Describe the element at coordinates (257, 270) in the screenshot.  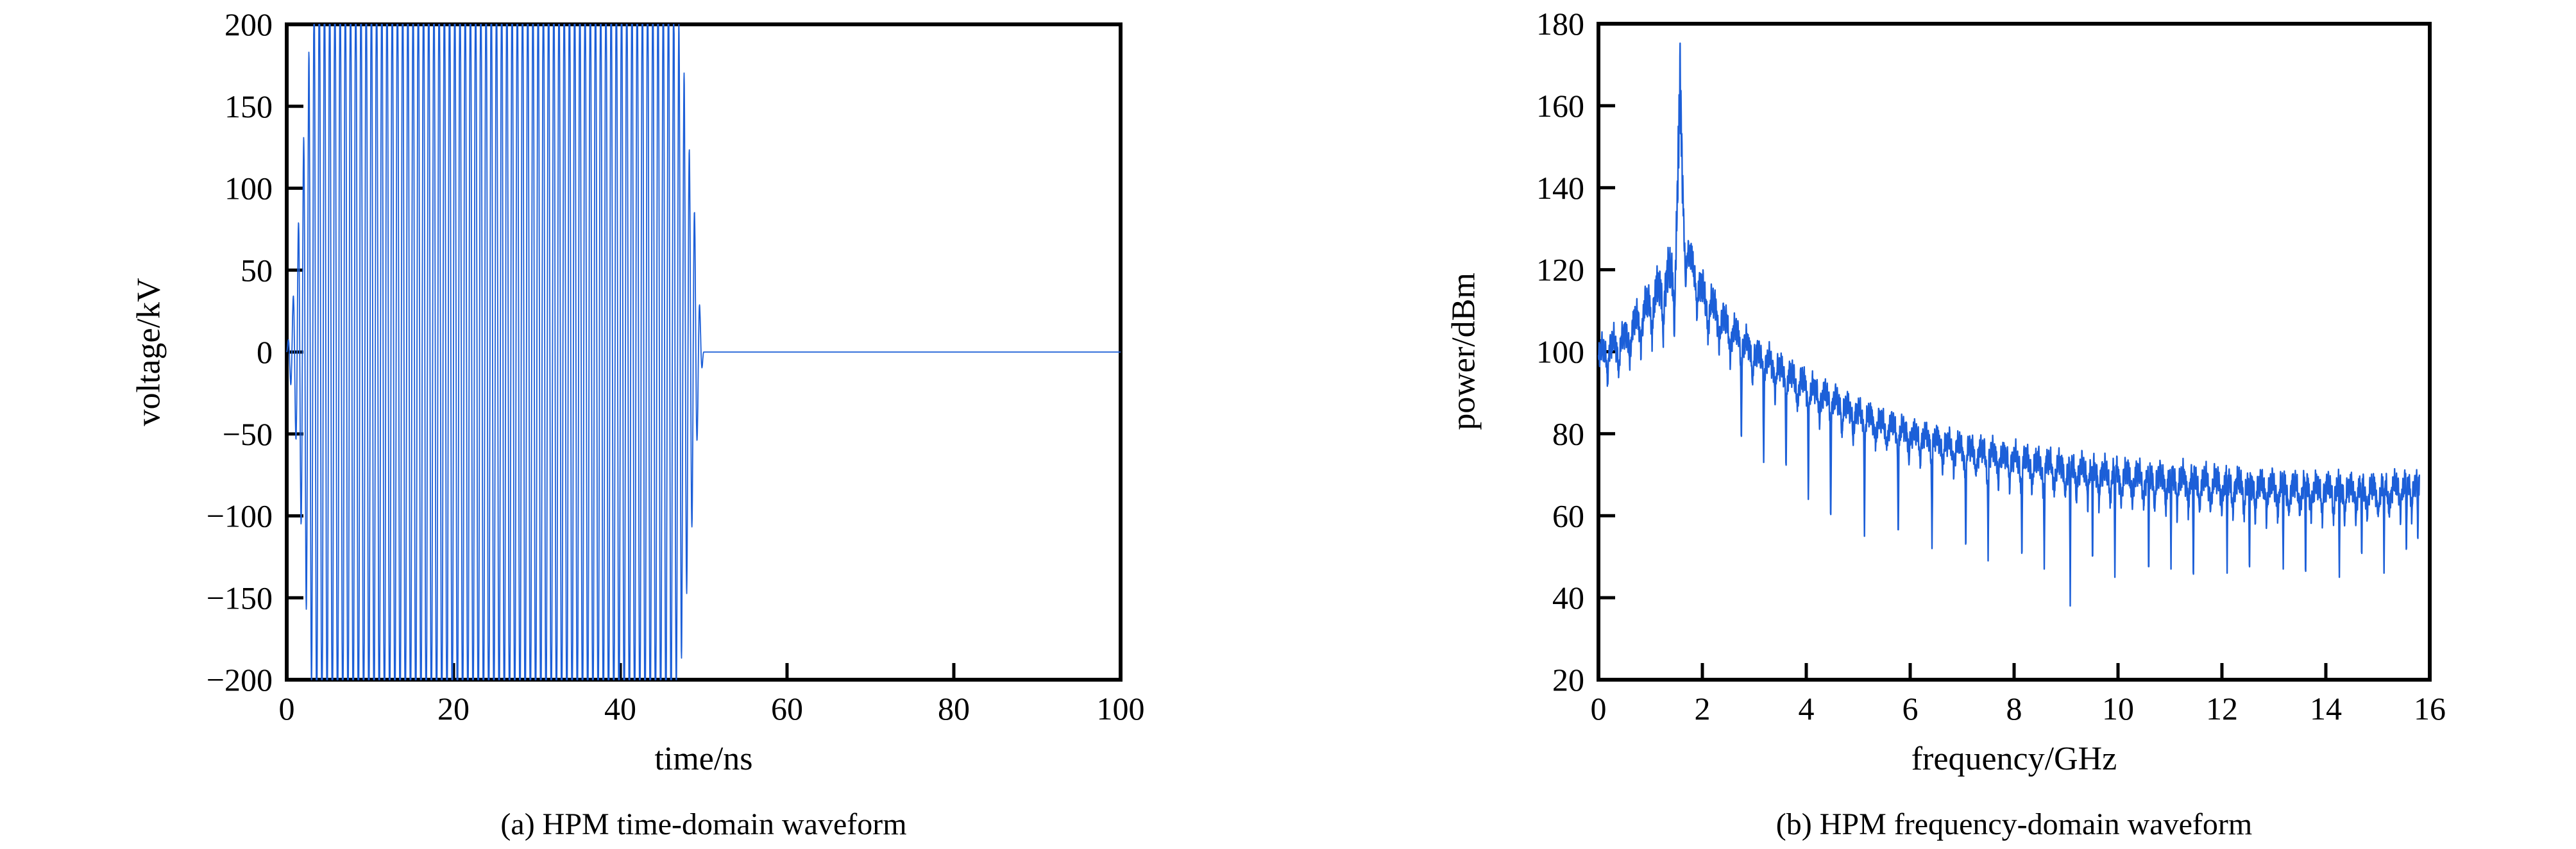
I see `y-tick-label: 50` at that location.